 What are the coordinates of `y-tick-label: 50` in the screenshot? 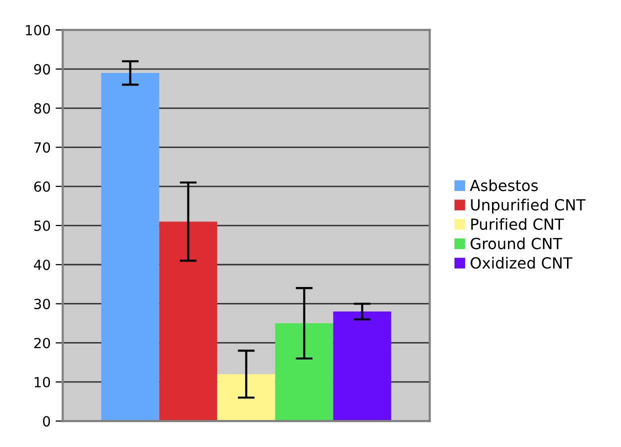 It's located at (42, 225).